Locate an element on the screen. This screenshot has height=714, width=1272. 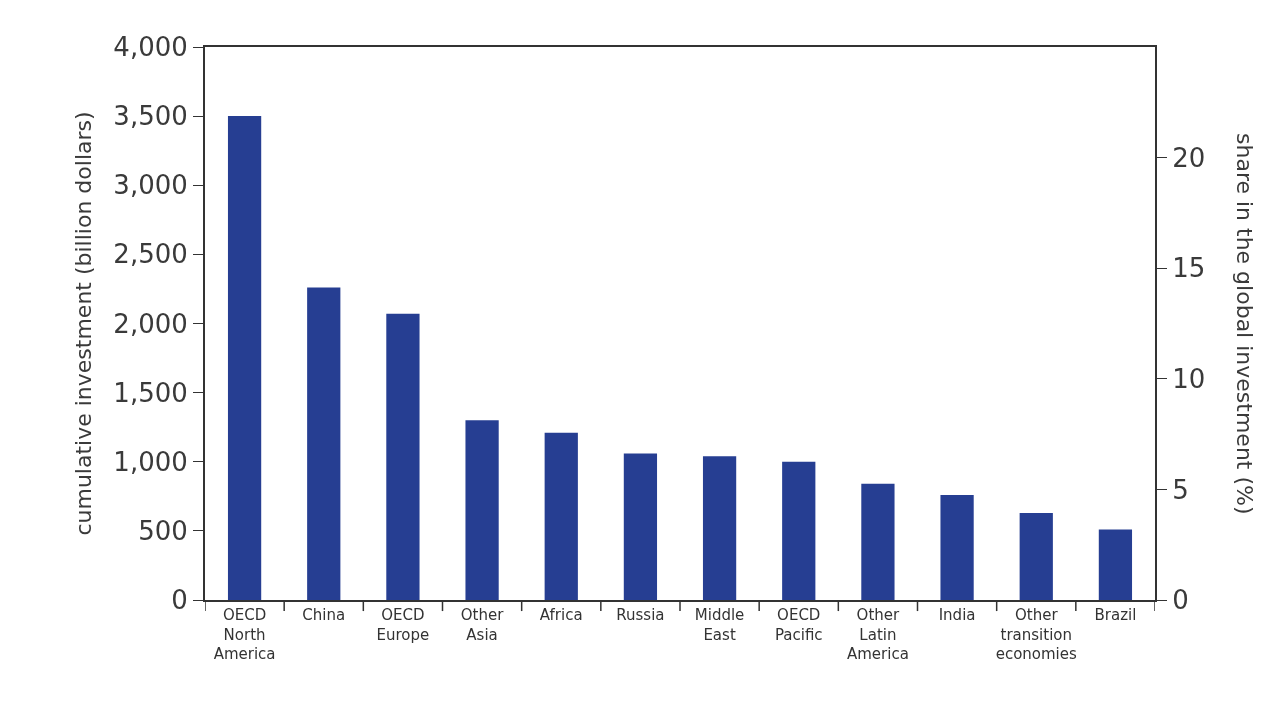
y-tick-label: 1,000 is located at coordinates (150, 461).